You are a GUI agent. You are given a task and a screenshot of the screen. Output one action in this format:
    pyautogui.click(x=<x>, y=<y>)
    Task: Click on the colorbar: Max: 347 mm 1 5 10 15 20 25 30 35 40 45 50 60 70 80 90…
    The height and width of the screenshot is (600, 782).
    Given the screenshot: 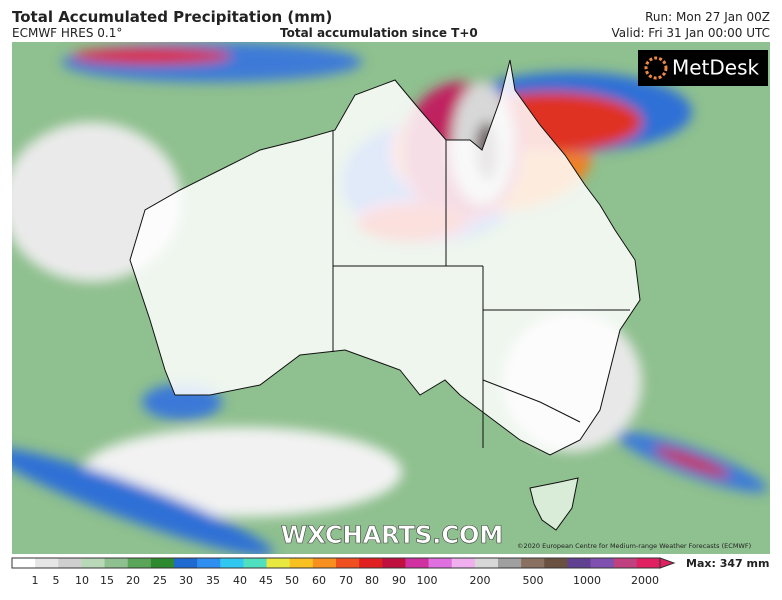 What is the action you would take?
    pyautogui.click(x=390, y=572)
    